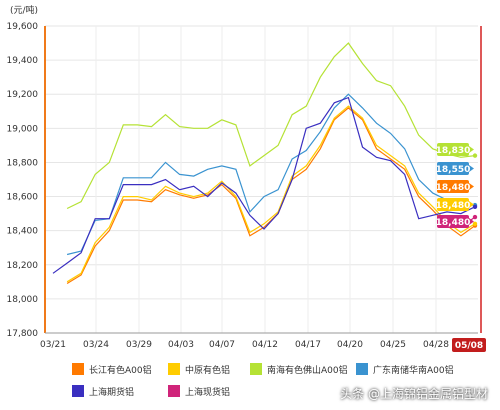 This screenshot has width=500, height=410. I want to click on current-date-label: 05/08, so click(469, 346).